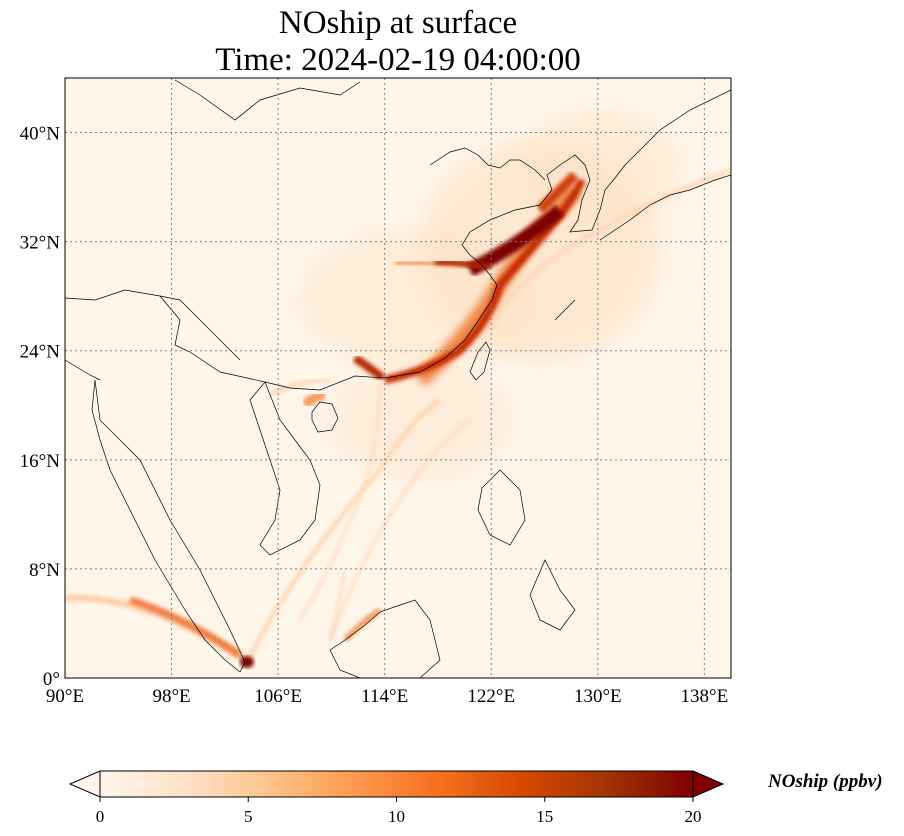  Describe the element at coordinates (598, 696) in the screenshot. I see `lon-tick-label: 130°E` at that location.